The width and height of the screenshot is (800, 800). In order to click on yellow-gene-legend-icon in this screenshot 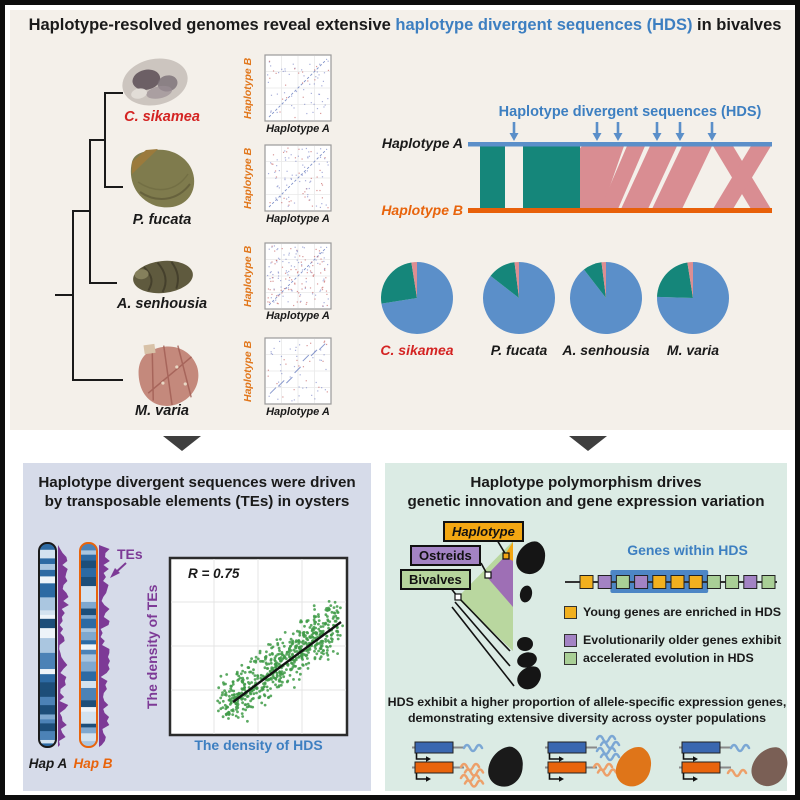, I will do `click(570, 612)`.